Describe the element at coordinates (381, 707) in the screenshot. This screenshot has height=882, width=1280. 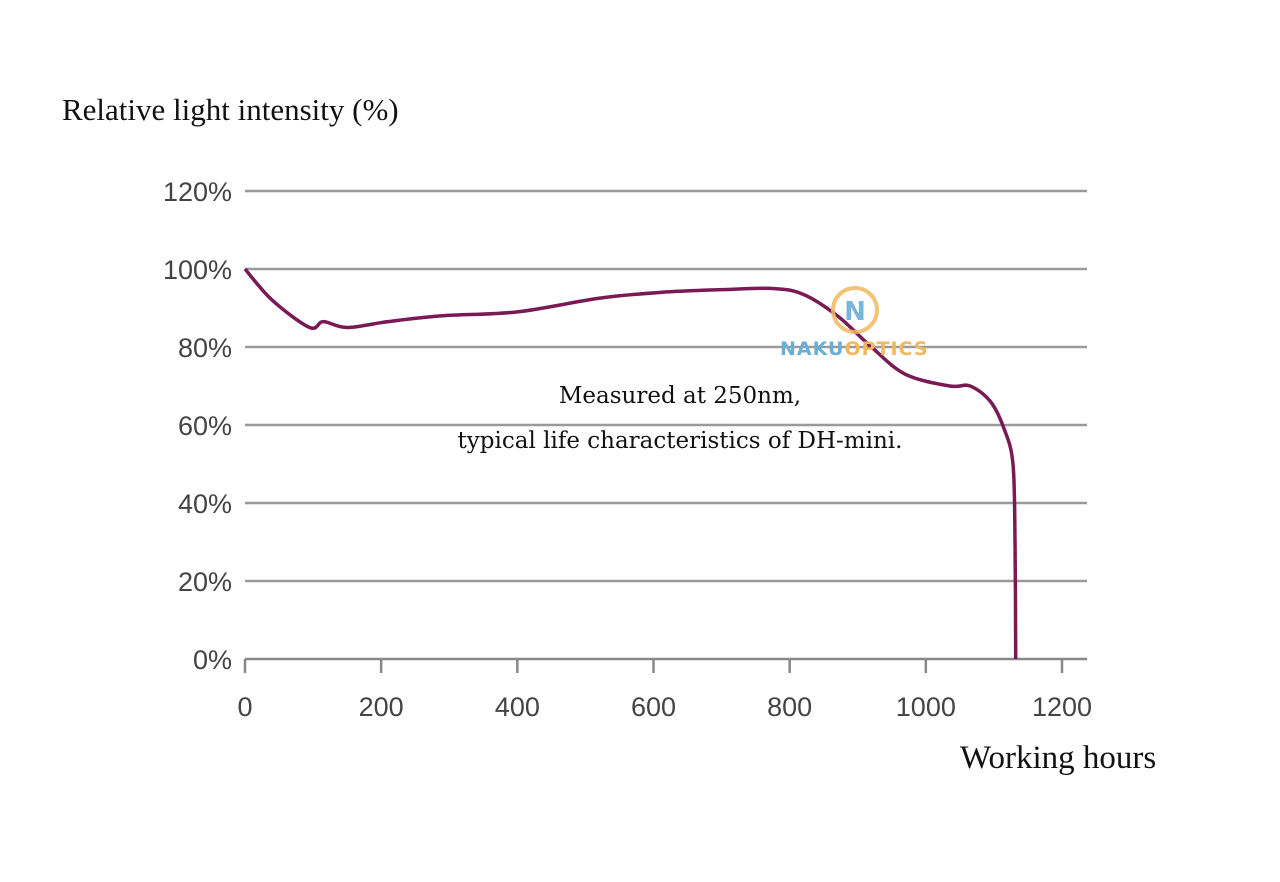
I see `x-tick-label: 200` at that location.